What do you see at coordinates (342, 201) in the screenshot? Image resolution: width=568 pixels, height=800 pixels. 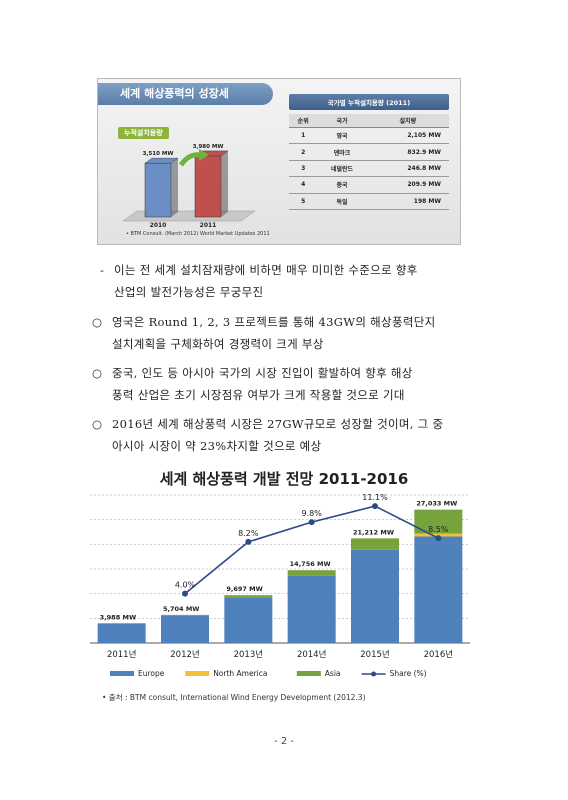 I see `country-cell: 독일` at bounding box center [342, 201].